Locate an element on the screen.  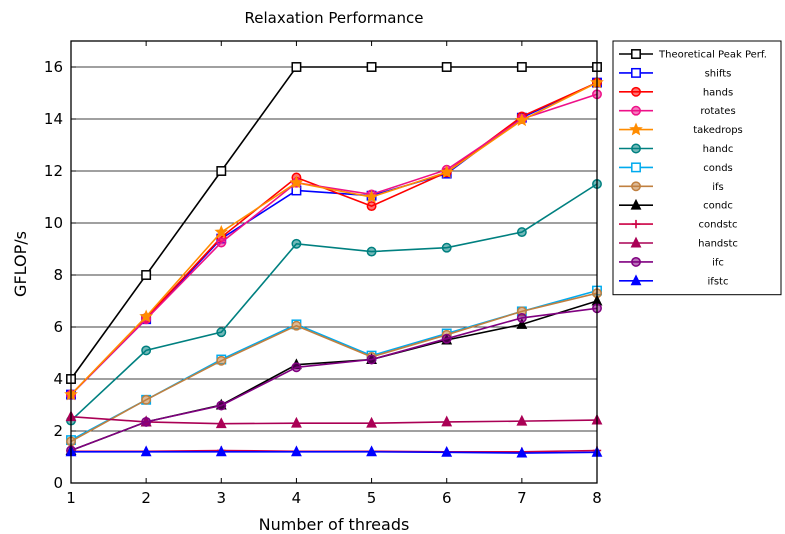
legend-label: ifstc is located at coordinates (718, 281).